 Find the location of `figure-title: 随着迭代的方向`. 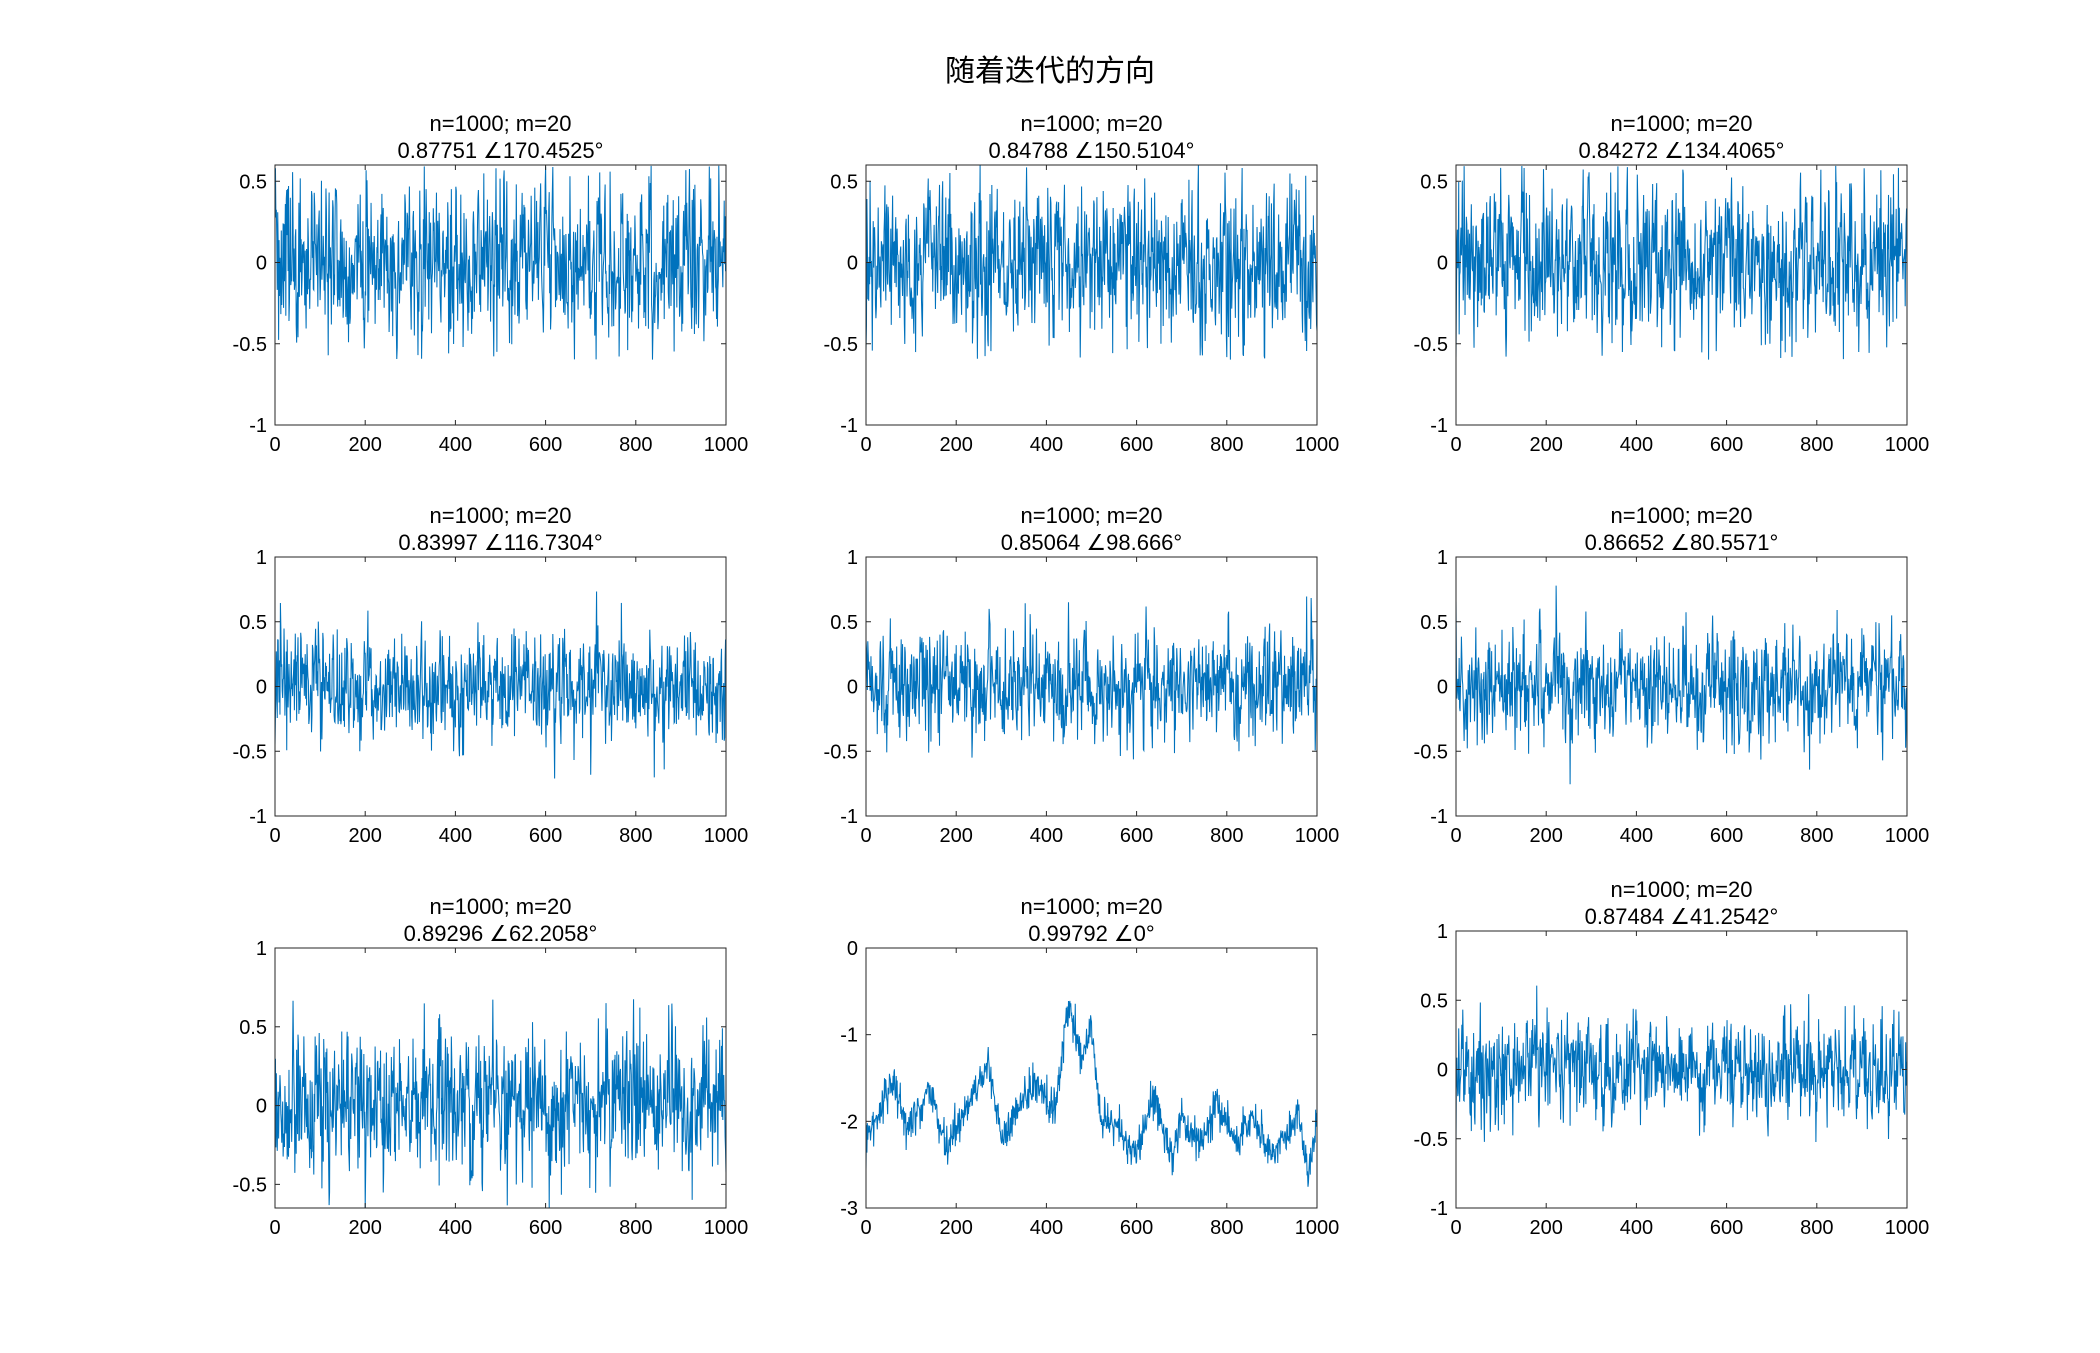

figure-title: 随着迭代的方向 is located at coordinates (1050, 71).